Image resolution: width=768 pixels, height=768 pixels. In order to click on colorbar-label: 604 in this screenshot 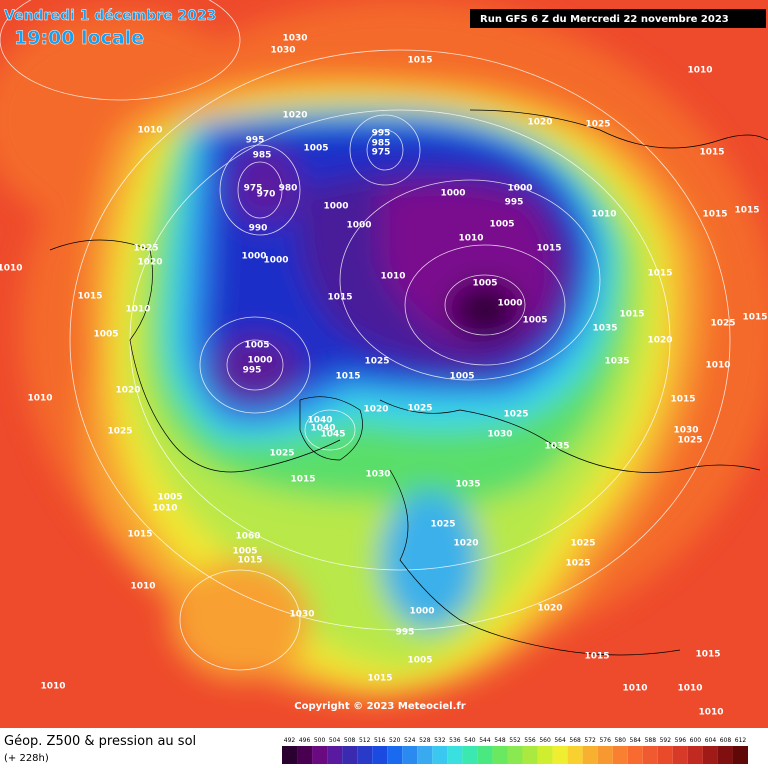, I will do `click(711, 740)`.